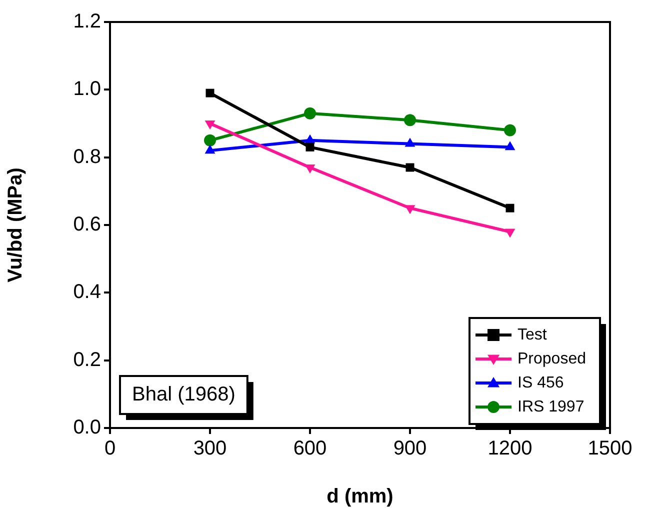  Describe the element at coordinates (15, 225) in the screenshot. I see `y-axis-title: Vu/bd (MPa)` at that location.